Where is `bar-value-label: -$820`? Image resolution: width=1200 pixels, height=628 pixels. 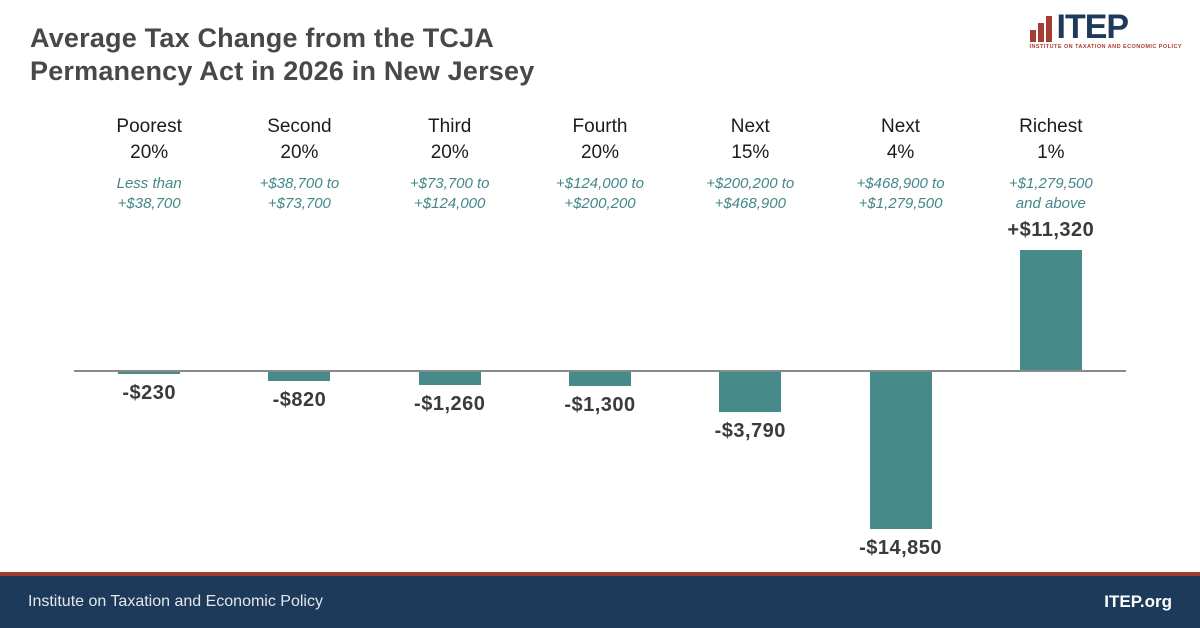
bar-value-label: -$820 is located at coordinates (299, 400).